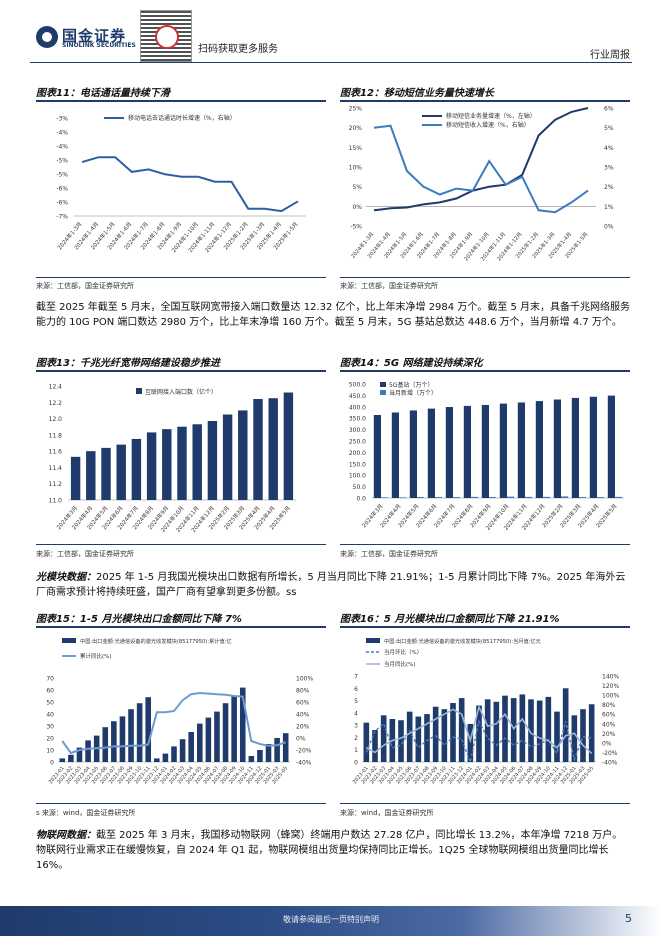 The width and height of the screenshot is (662, 936). I want to click on fig15-yl-tick-label: 70, so click(50, 679).